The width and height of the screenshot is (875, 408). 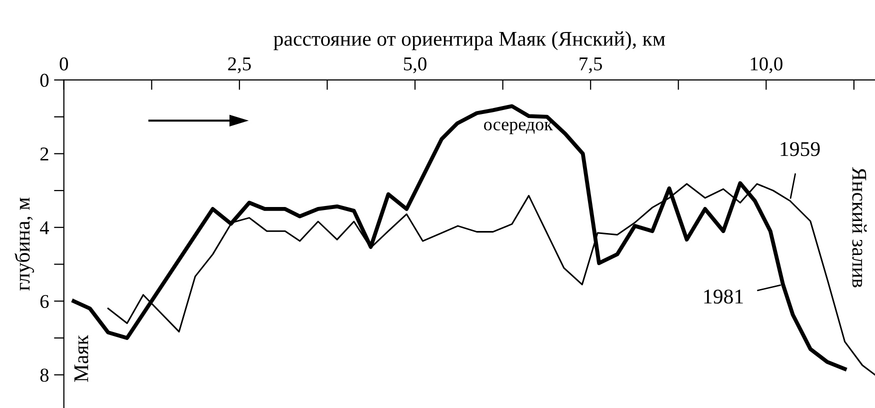 I want to click on annotation: Маяк, so click(x=81, y=358).